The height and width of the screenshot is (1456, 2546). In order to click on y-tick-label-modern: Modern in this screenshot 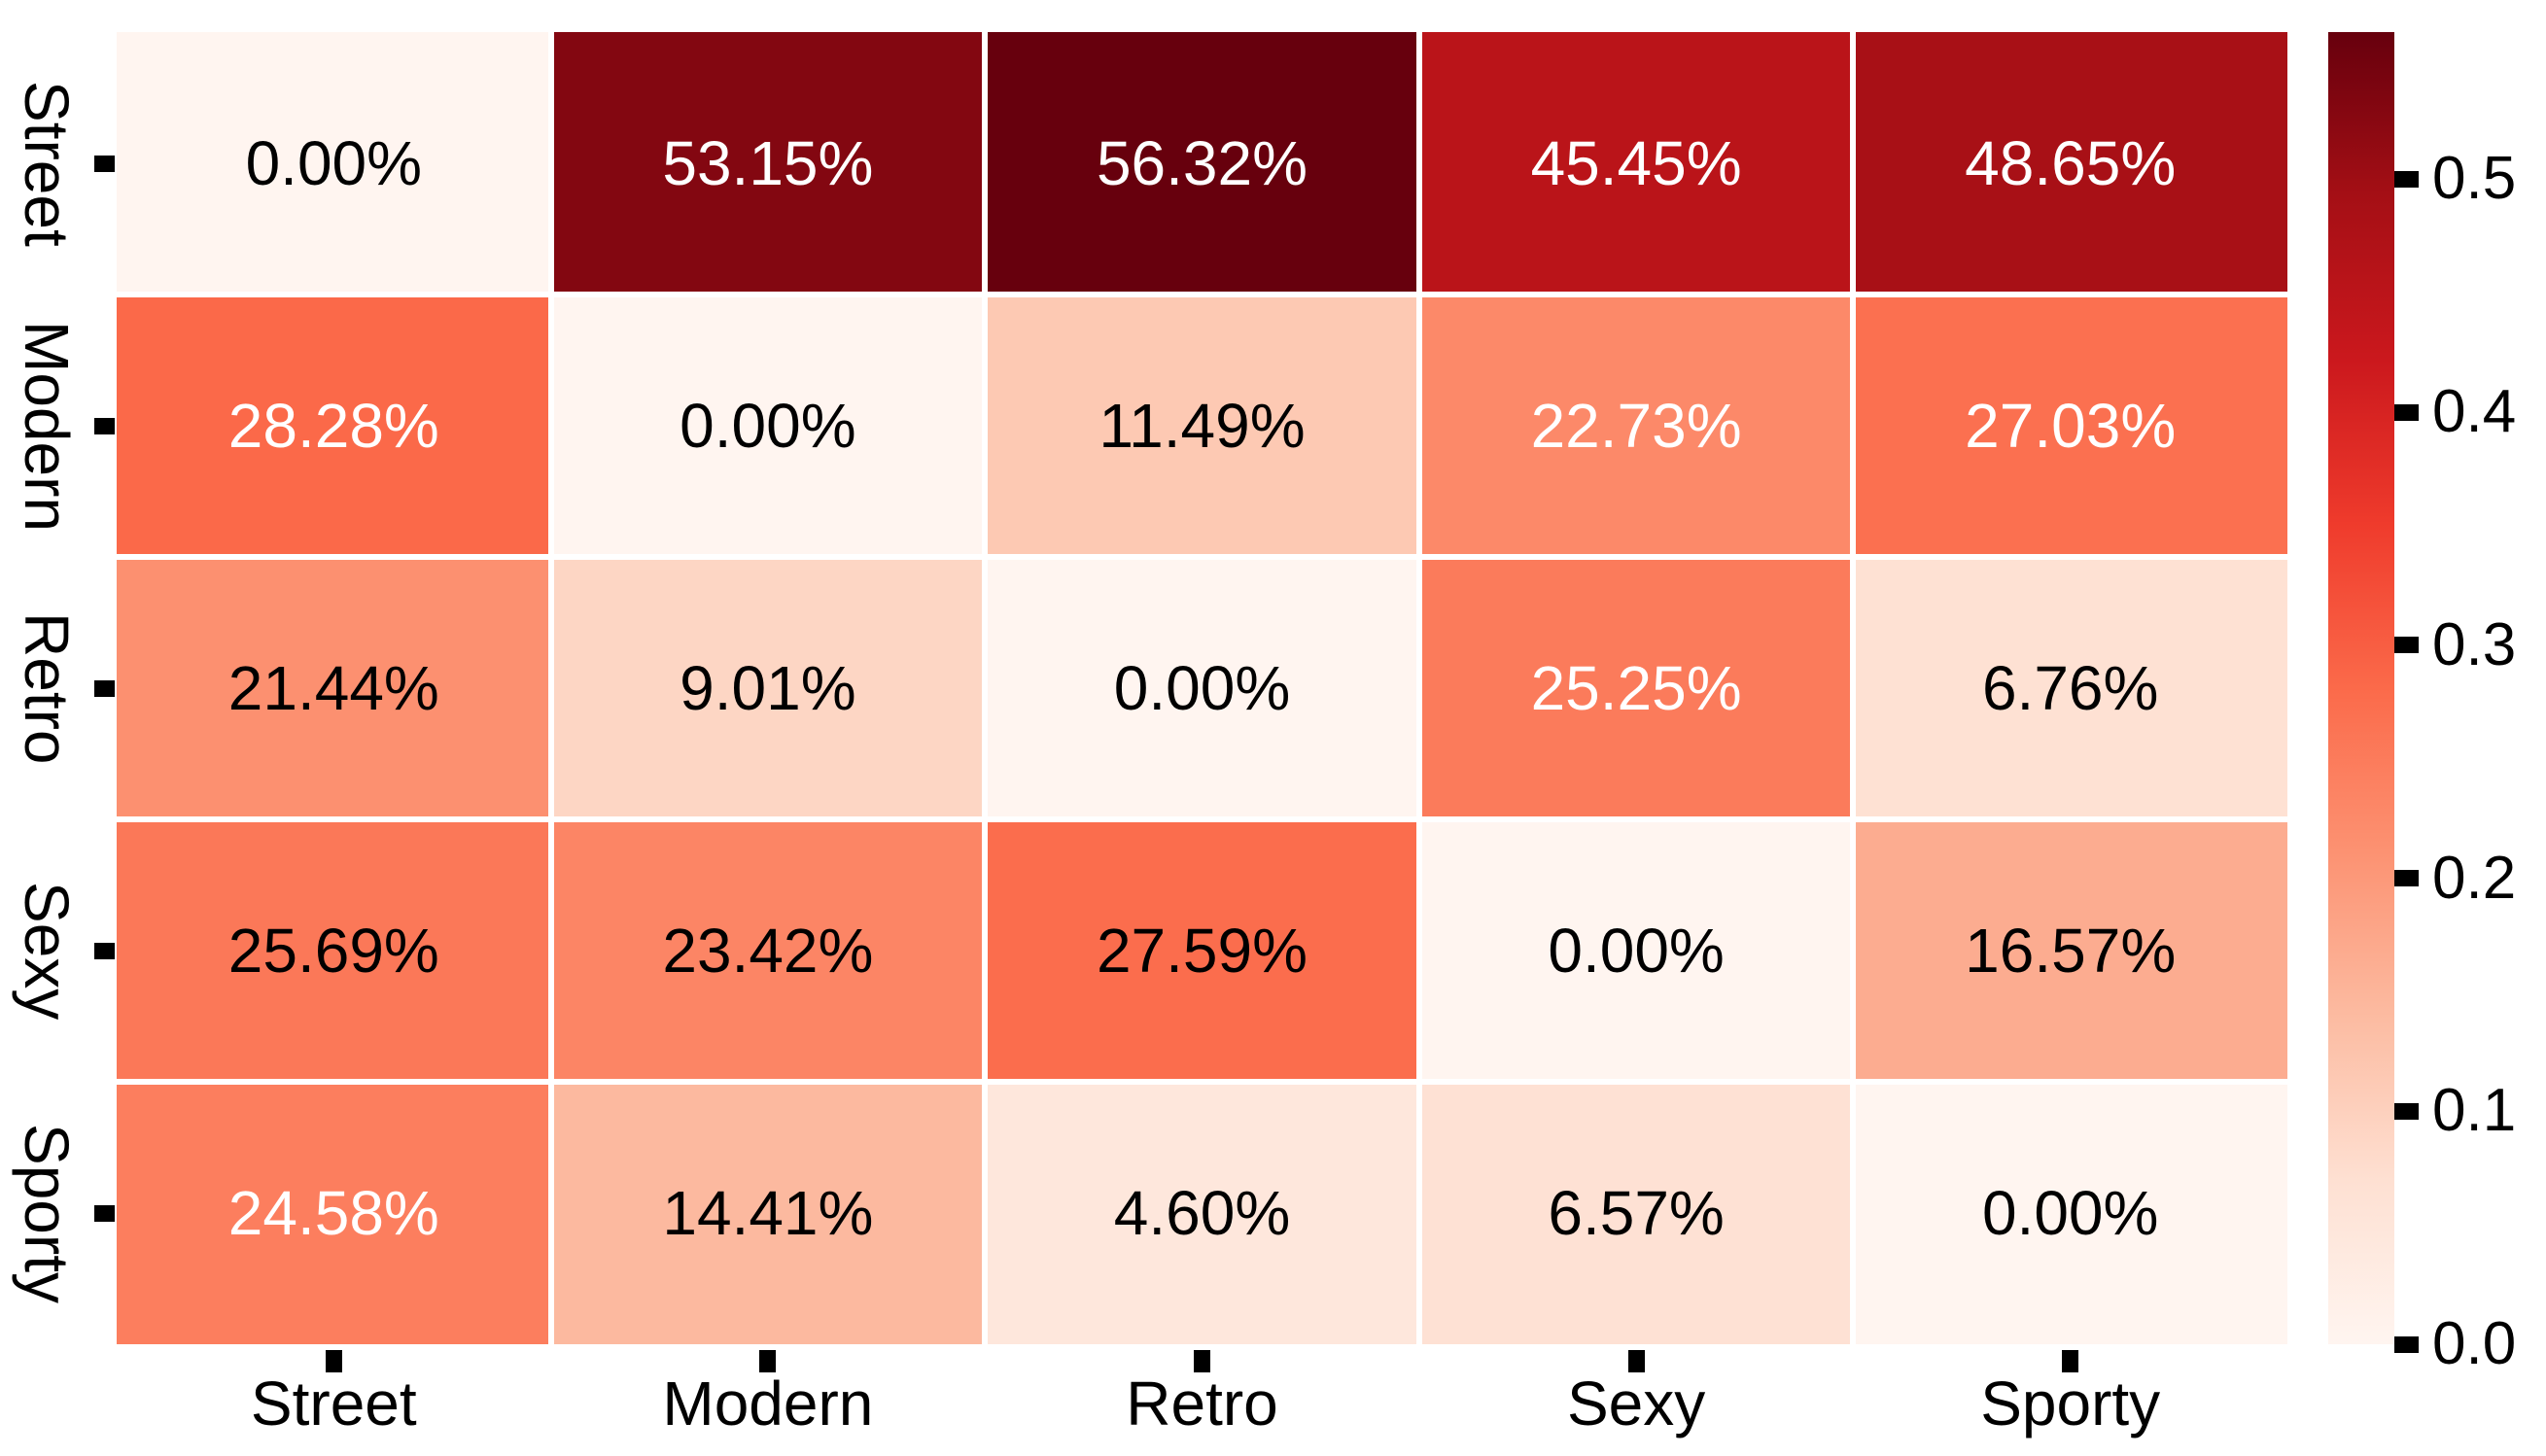, I will do `click(47, 426)`.